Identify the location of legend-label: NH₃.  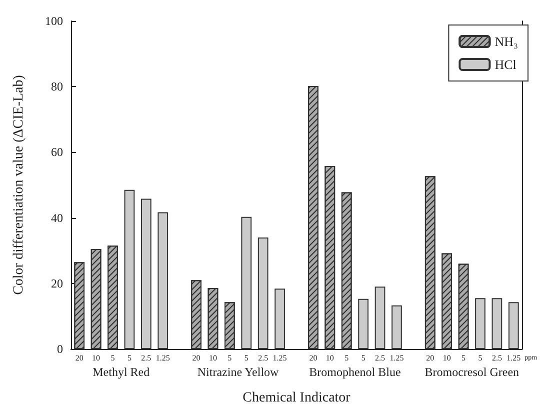
(506, 41).